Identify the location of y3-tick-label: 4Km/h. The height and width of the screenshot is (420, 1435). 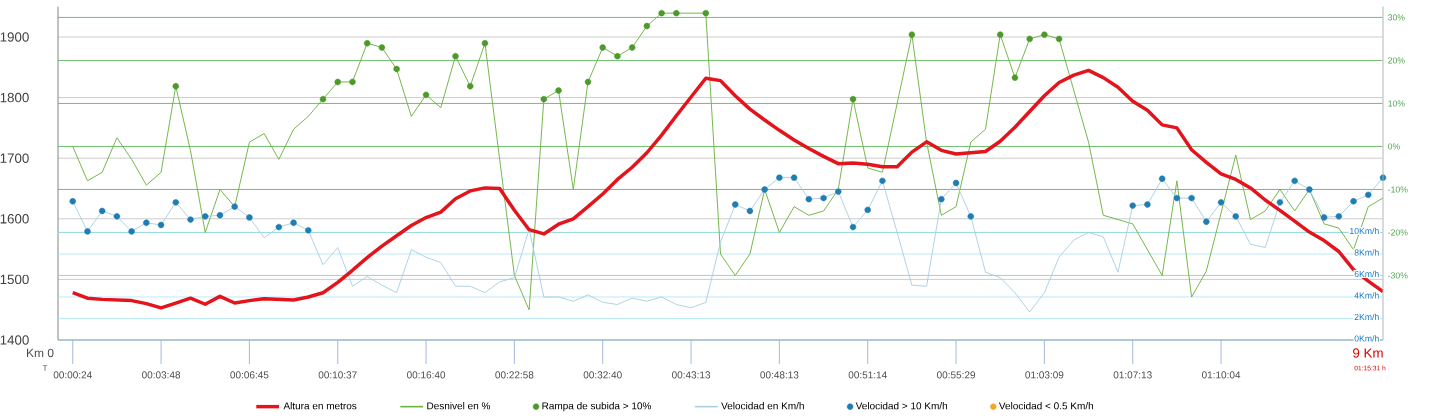
(1366, 295).